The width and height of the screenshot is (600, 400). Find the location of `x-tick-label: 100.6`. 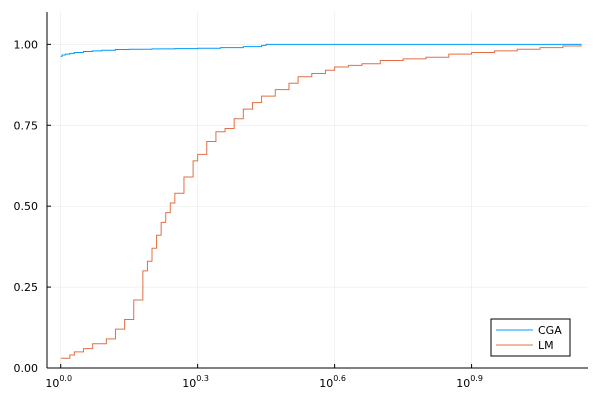

x-tick-label: 100.6 is located at coordinates (332, 382).